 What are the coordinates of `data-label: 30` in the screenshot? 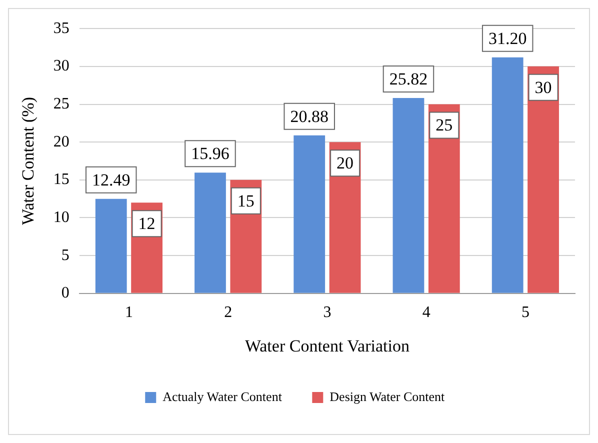 It's located at (543, 87).